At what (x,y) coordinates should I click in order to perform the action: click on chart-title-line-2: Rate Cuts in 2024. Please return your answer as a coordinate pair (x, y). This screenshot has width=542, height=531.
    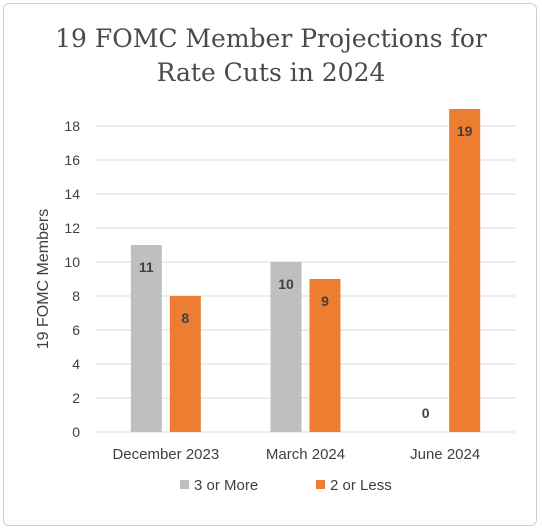
    Looking at the image, I should click on (271, 72).